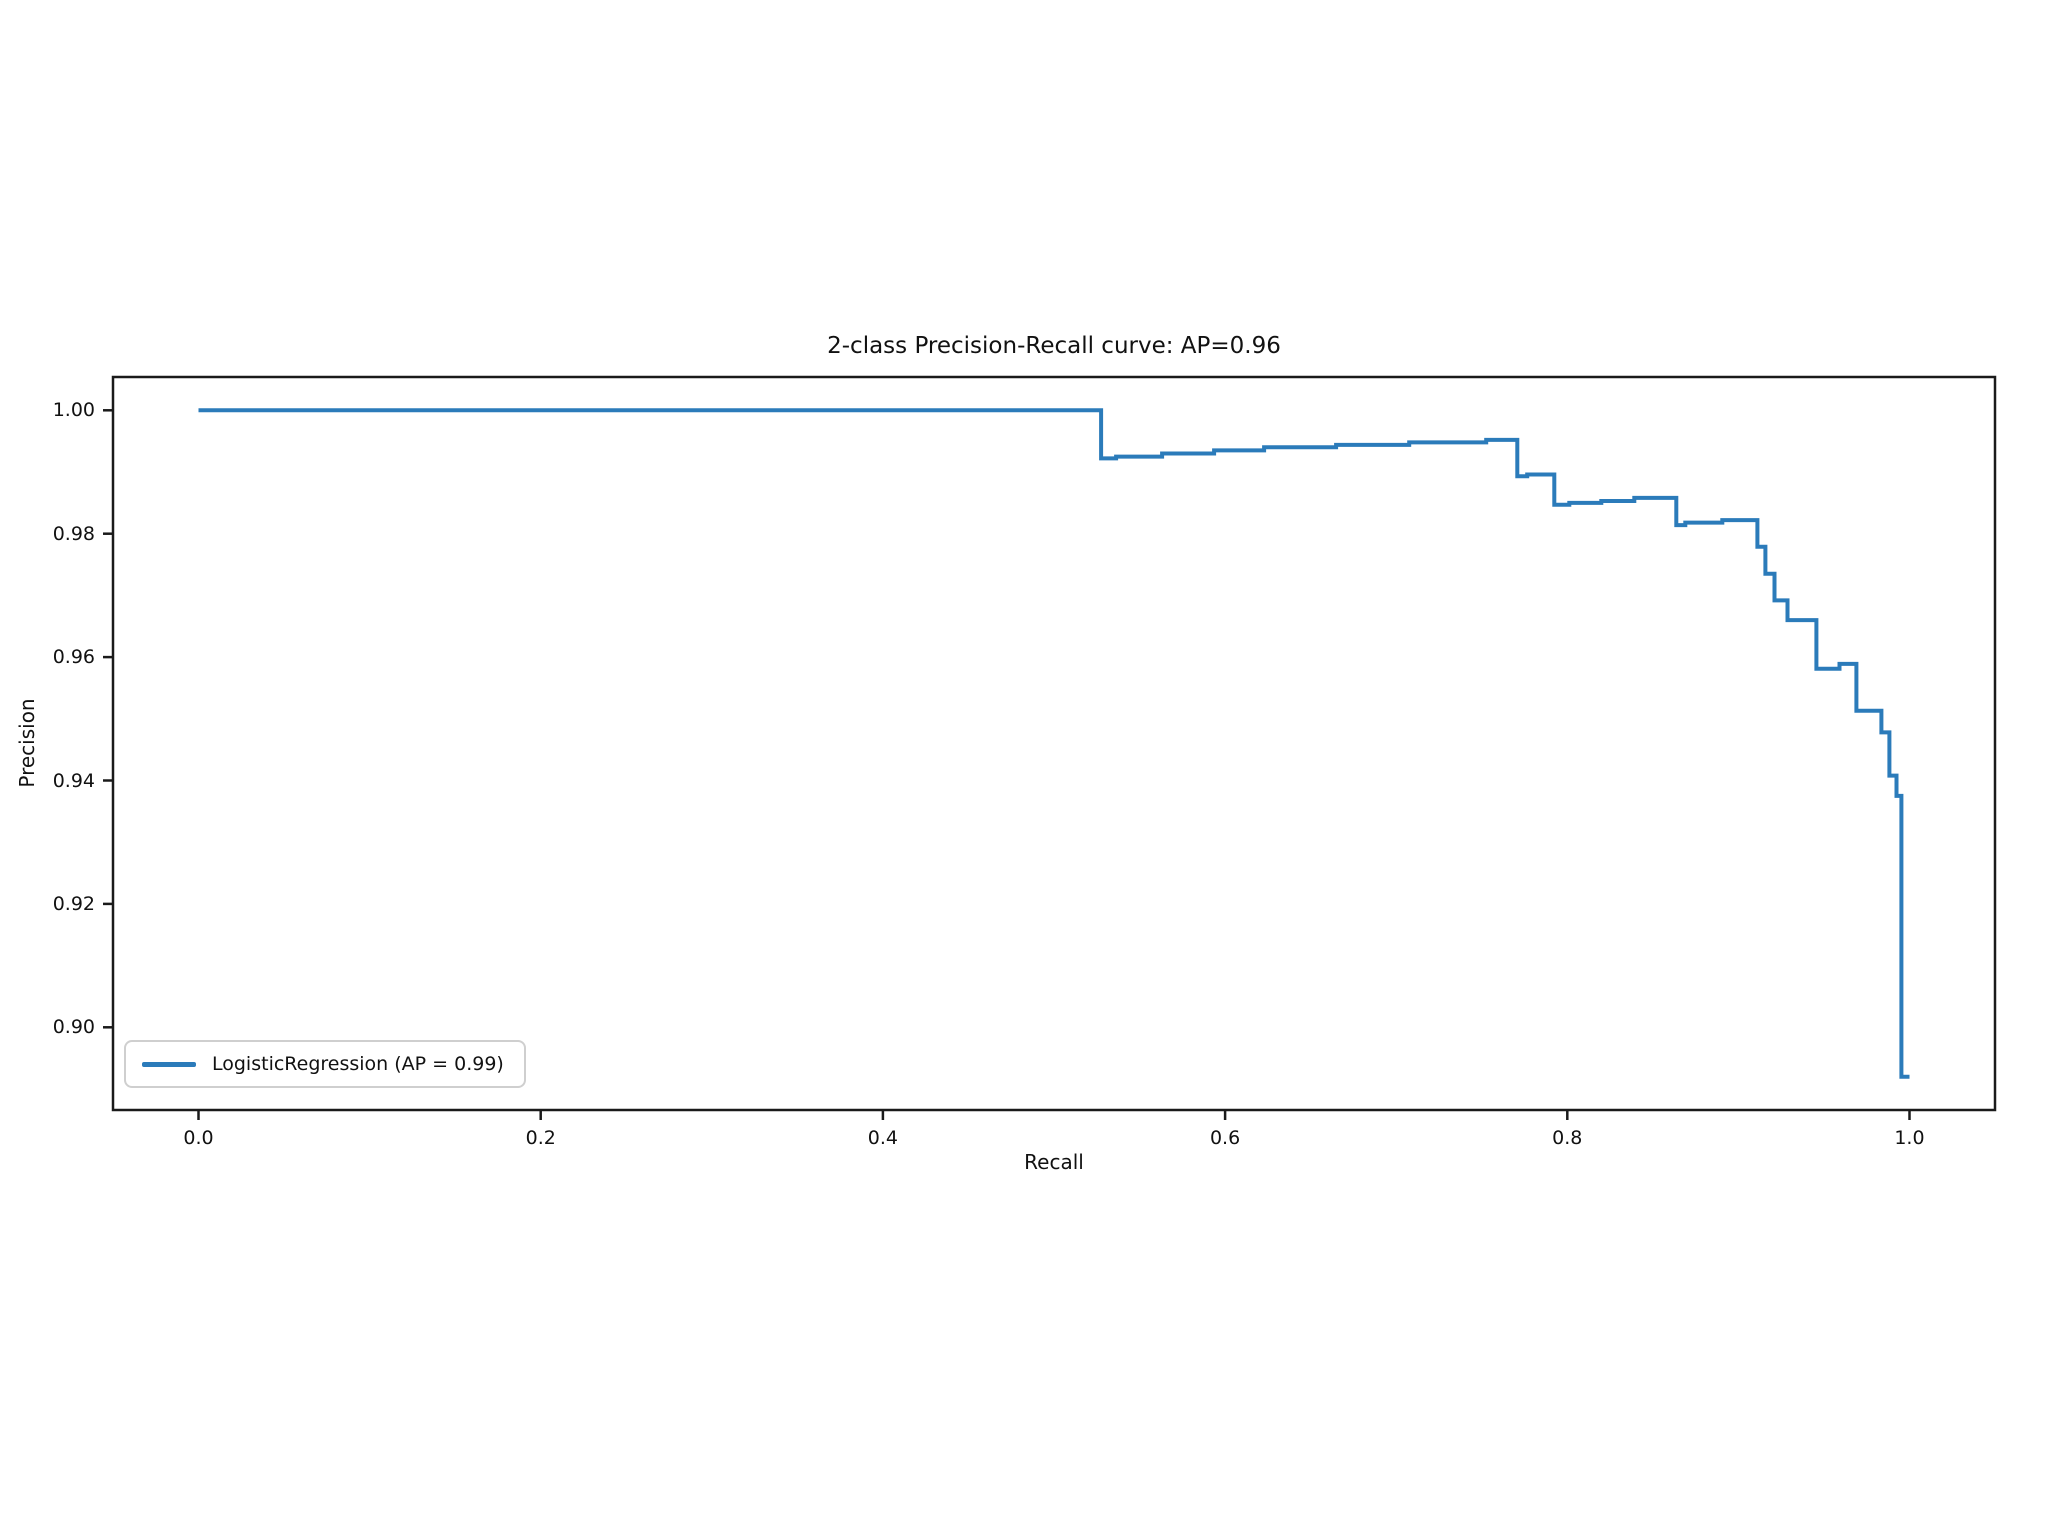 The image size is (2048, 1536). What do you see at coordinates (73, 780) in the screenshot?
I see `y-tick-label: 0.94` at bounding box center [73, 780].